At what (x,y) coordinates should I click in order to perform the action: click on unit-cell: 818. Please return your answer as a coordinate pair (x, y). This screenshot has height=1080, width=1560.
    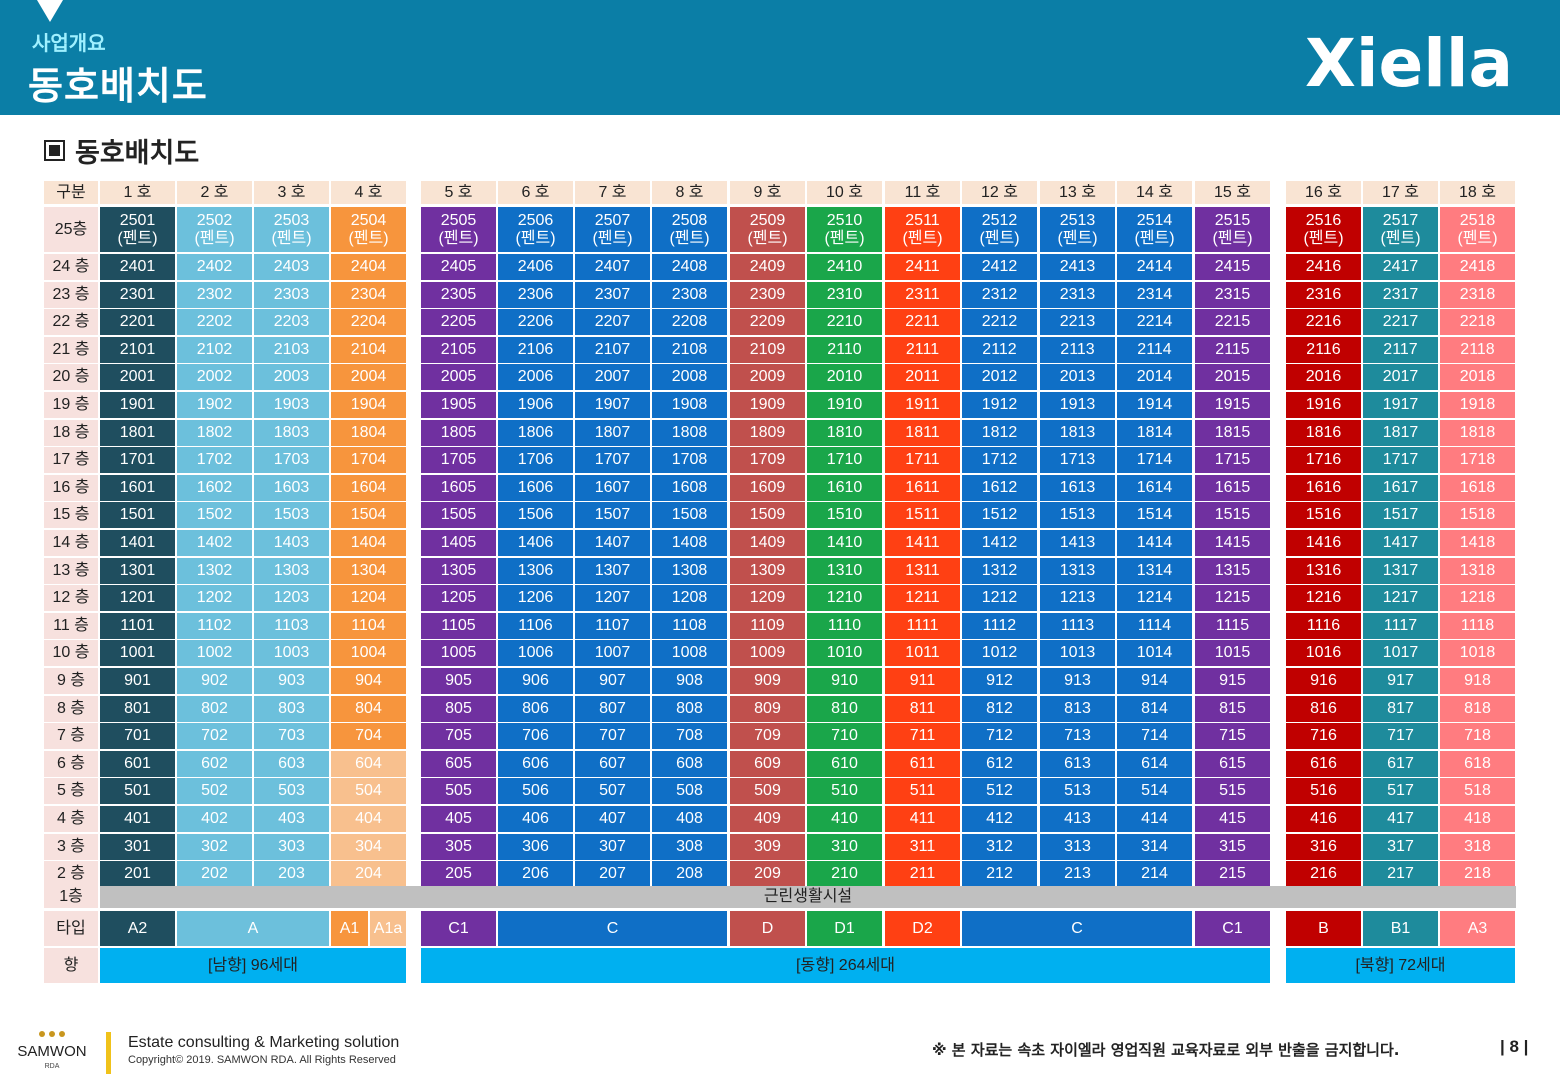
    Looking at the image, I should click on (1477, 709).